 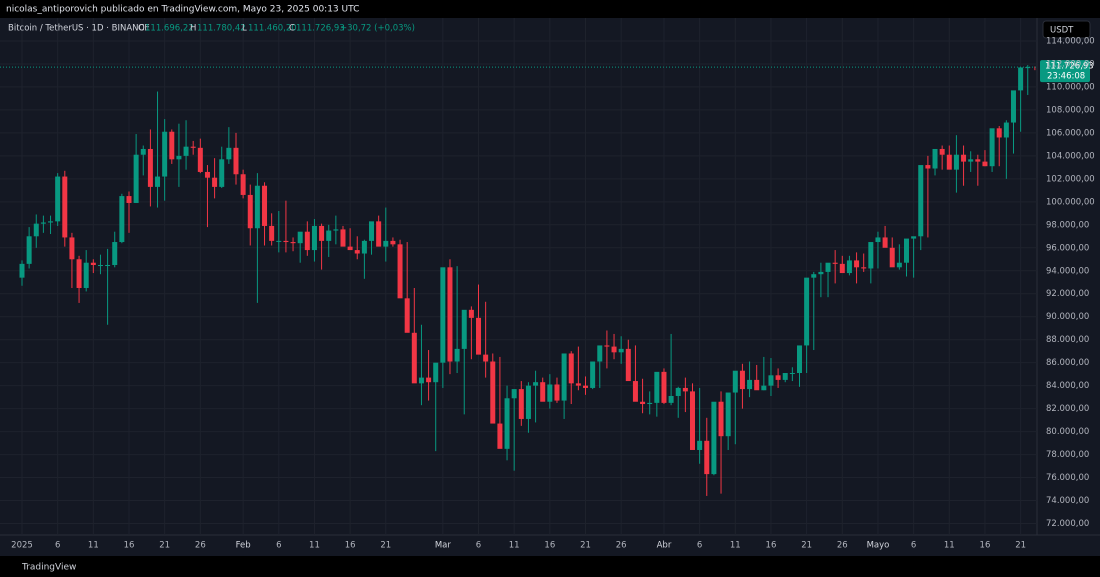 I want to click on countdown: 23:46:08, so click(x=1066, y=77).